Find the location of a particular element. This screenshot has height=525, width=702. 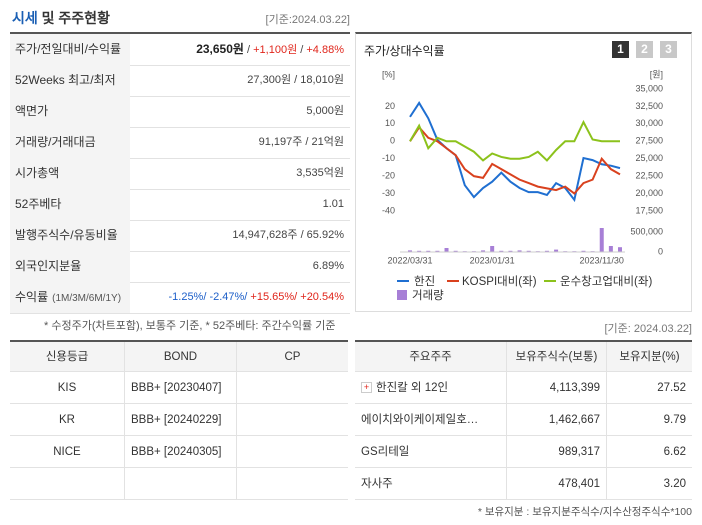

cell-text: 9.79 is located at coordinates (674, 420).